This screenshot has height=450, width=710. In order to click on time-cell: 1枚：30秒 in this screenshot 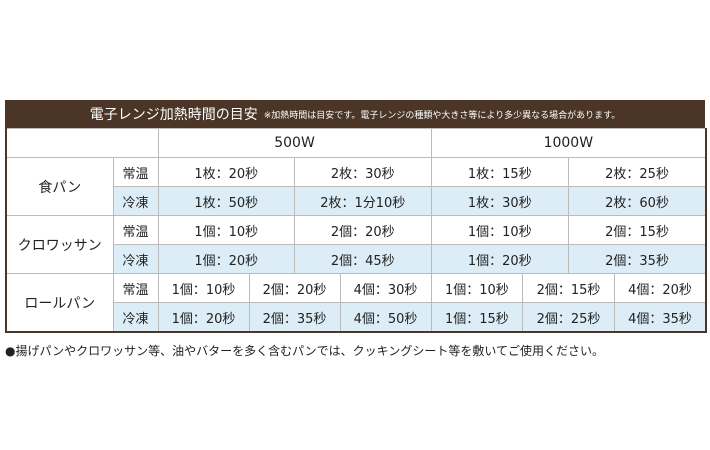, I will do `click(500, 201)`.